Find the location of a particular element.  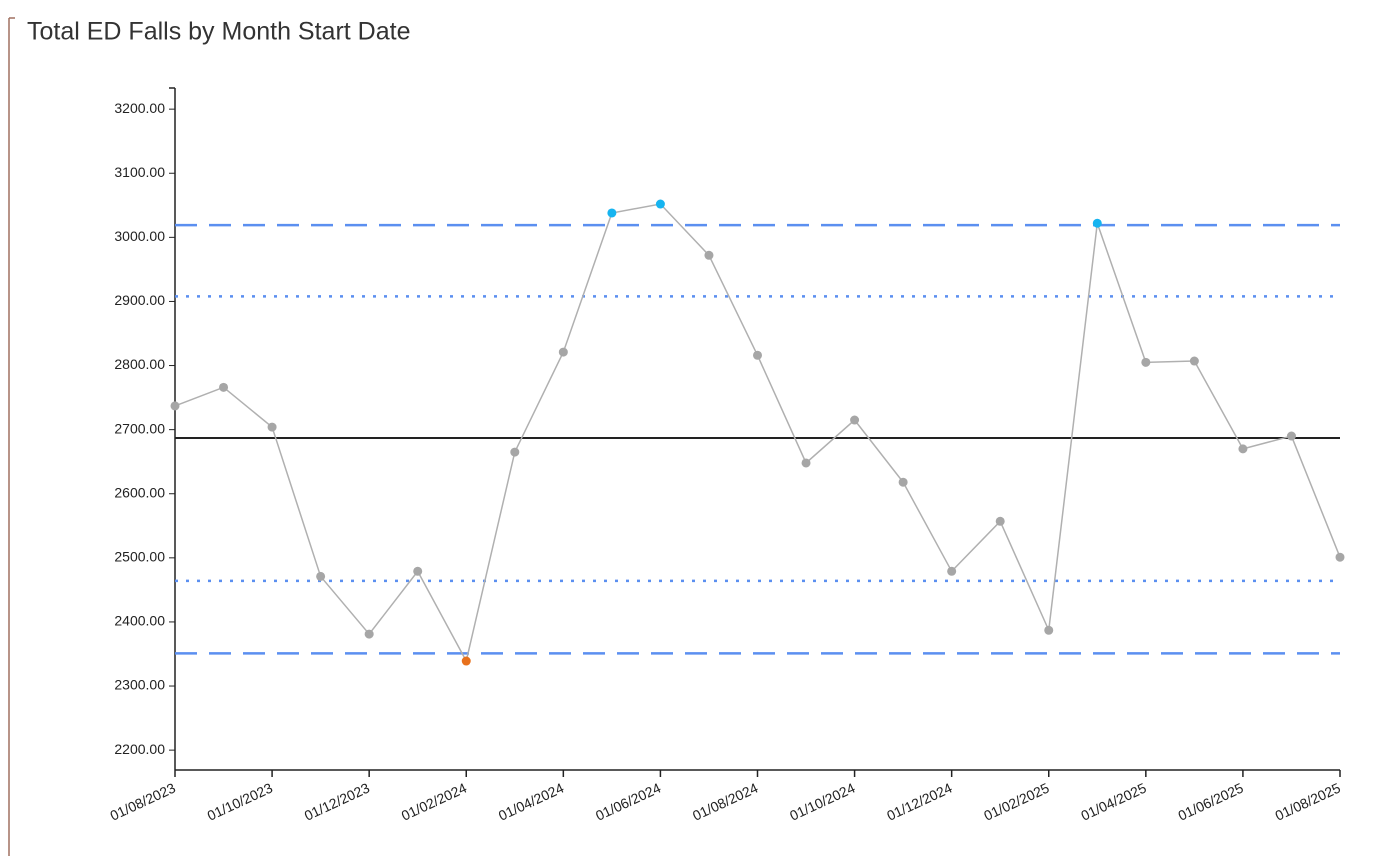

x-tick-label: 01/08/2023 is located at coordinates (143, 801).